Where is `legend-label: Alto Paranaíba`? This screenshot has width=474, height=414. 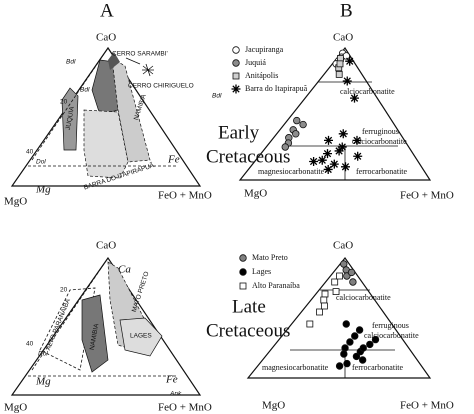 legend-label: Alto Paranaíba is located at coordinates (276, 285).